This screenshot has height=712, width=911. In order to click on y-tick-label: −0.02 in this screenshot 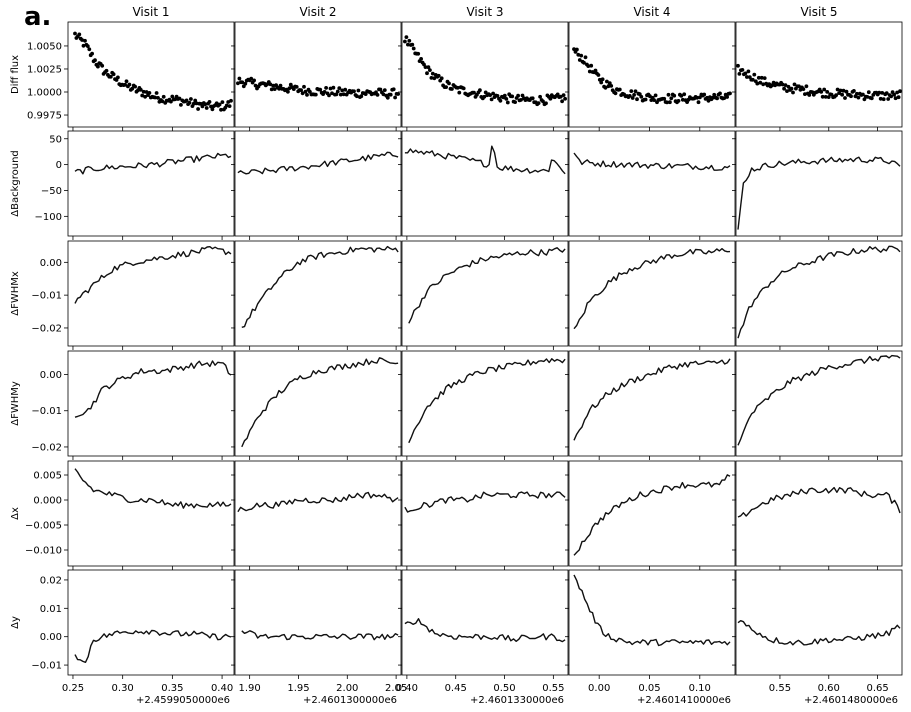, I will do `click(46, 328)`.